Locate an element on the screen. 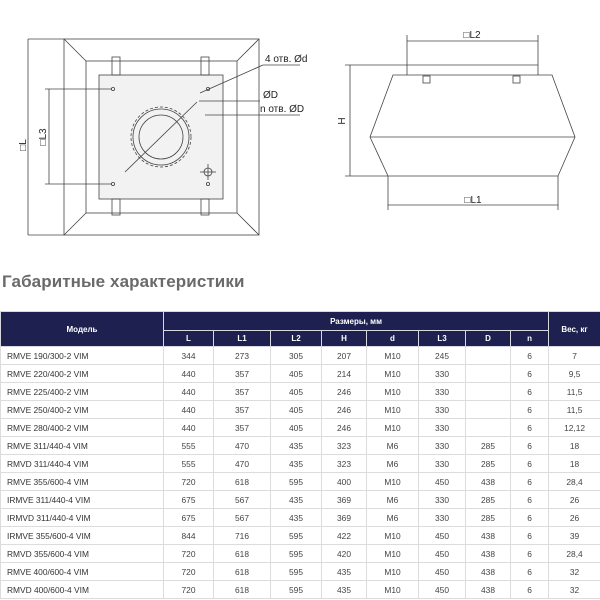  model-cell: RMVD 355/600-4 VIM is located at coordinates (82, 553).